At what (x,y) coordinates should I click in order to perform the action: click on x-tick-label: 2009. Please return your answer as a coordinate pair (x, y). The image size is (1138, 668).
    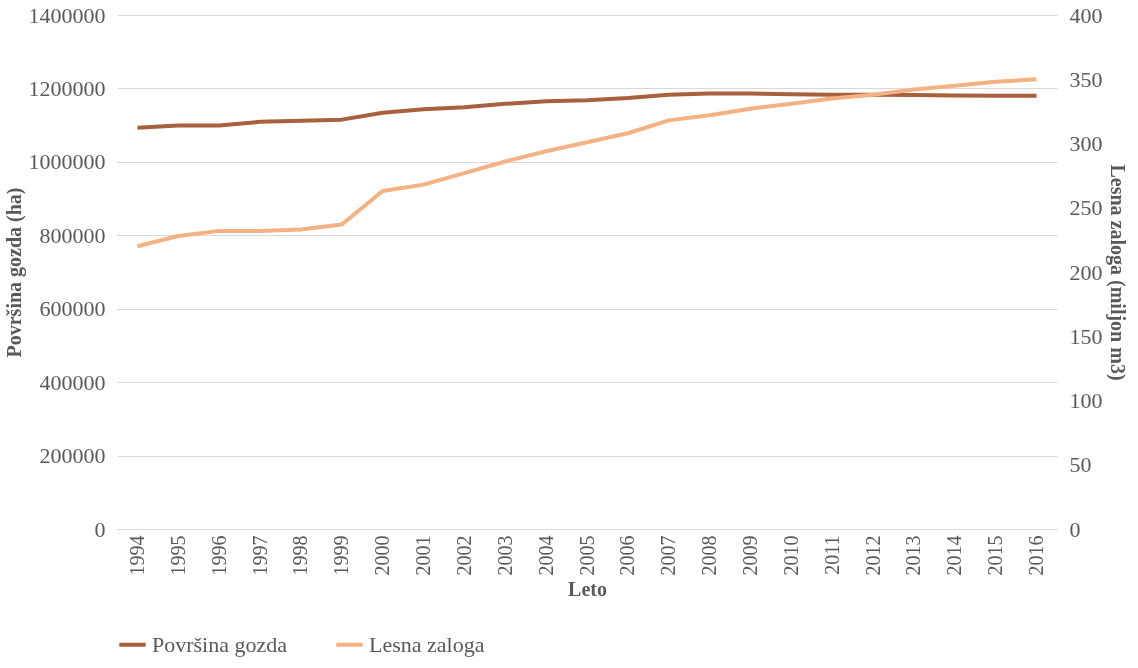
    Looking at the image, I should click on (749, 555).